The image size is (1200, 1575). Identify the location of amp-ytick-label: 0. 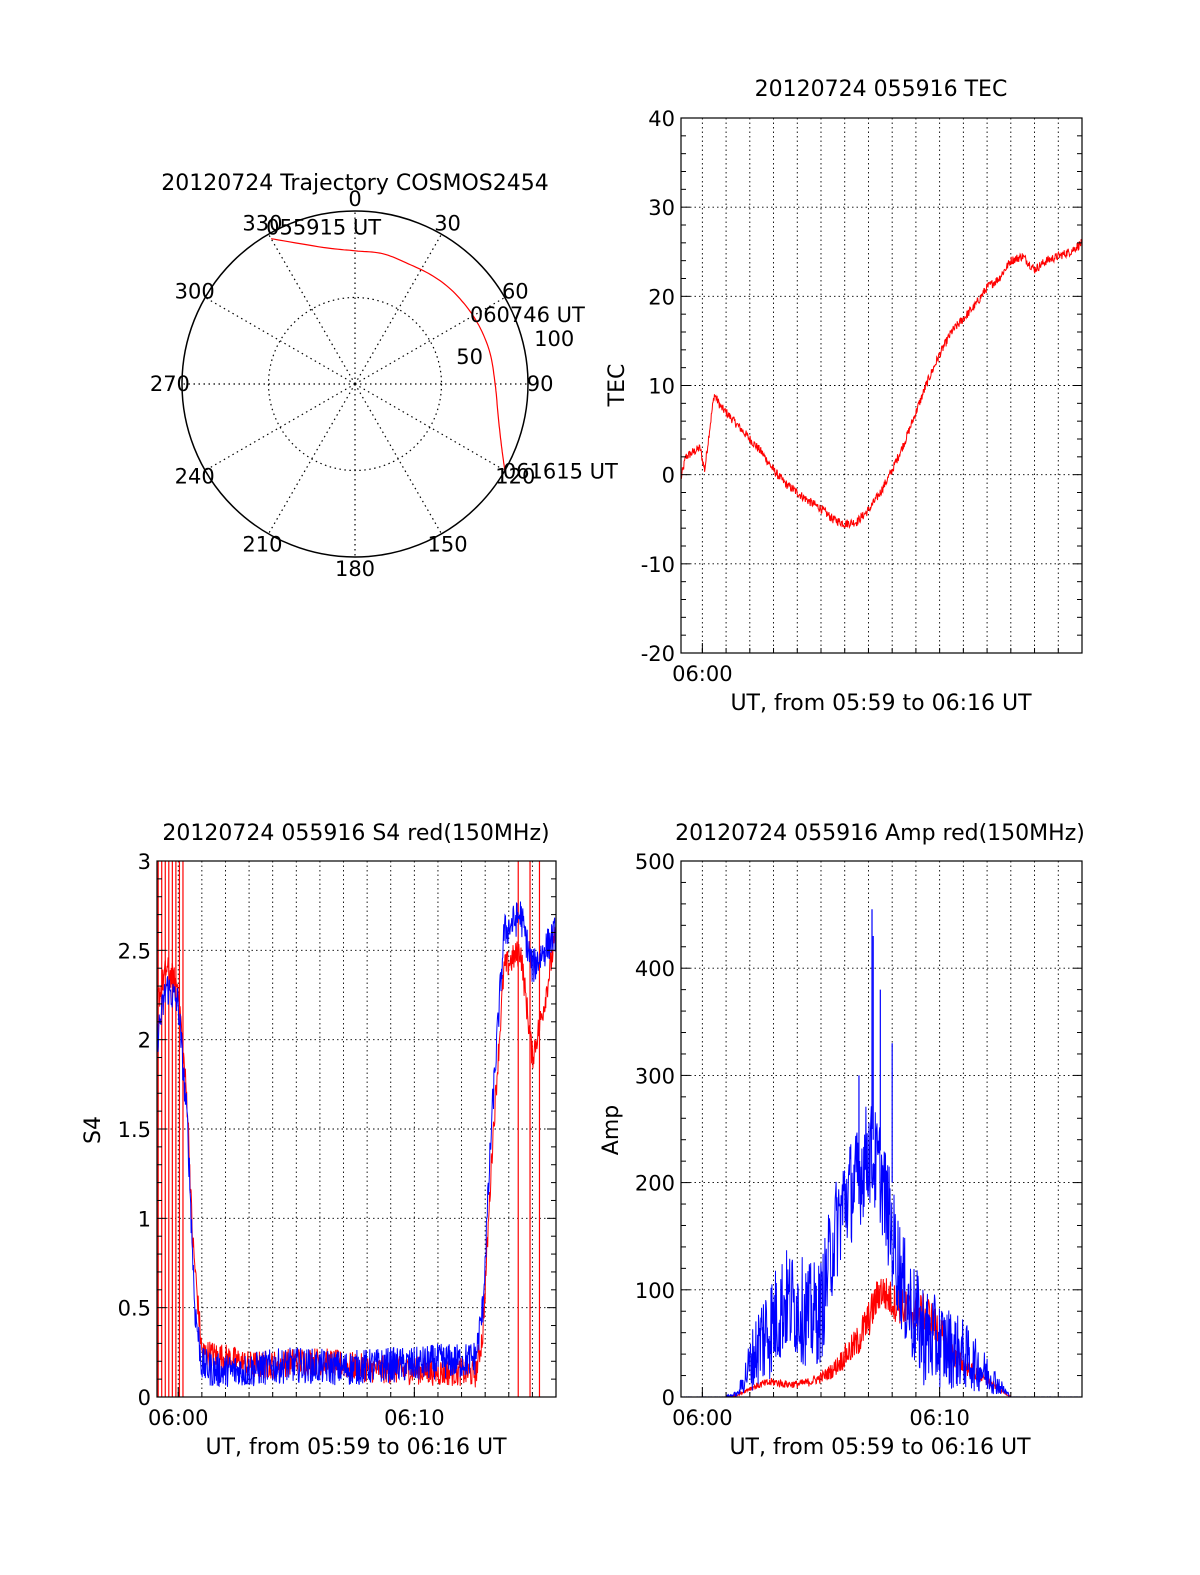
(668, 1398).